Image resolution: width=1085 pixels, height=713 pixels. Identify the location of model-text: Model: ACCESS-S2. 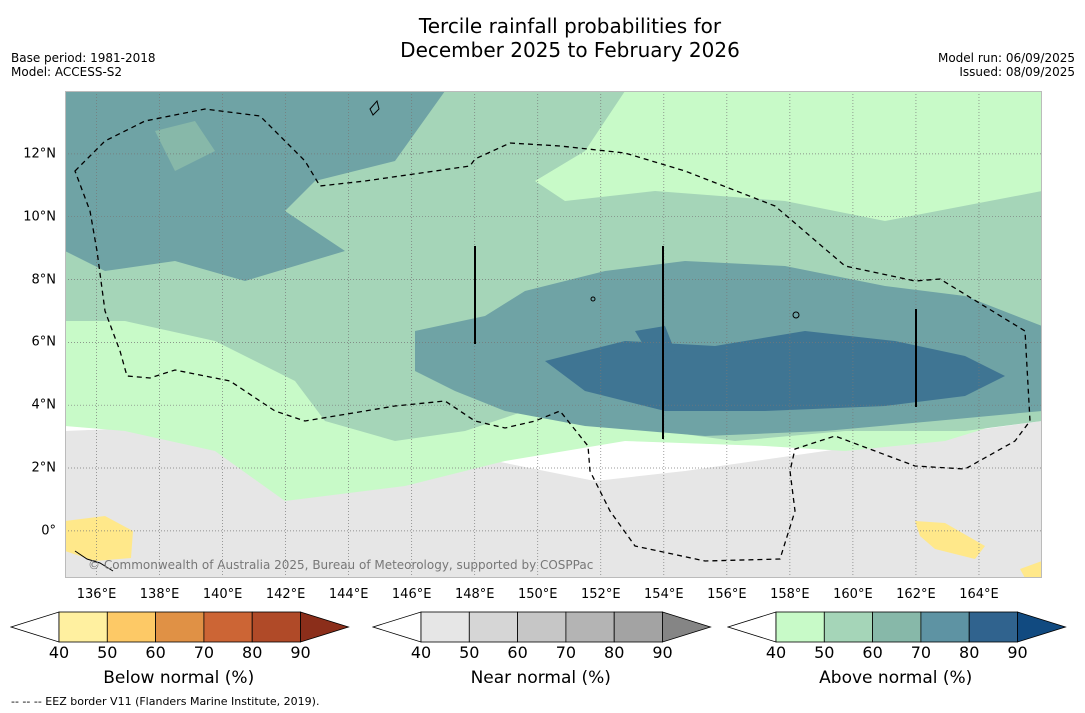
(67, 72).